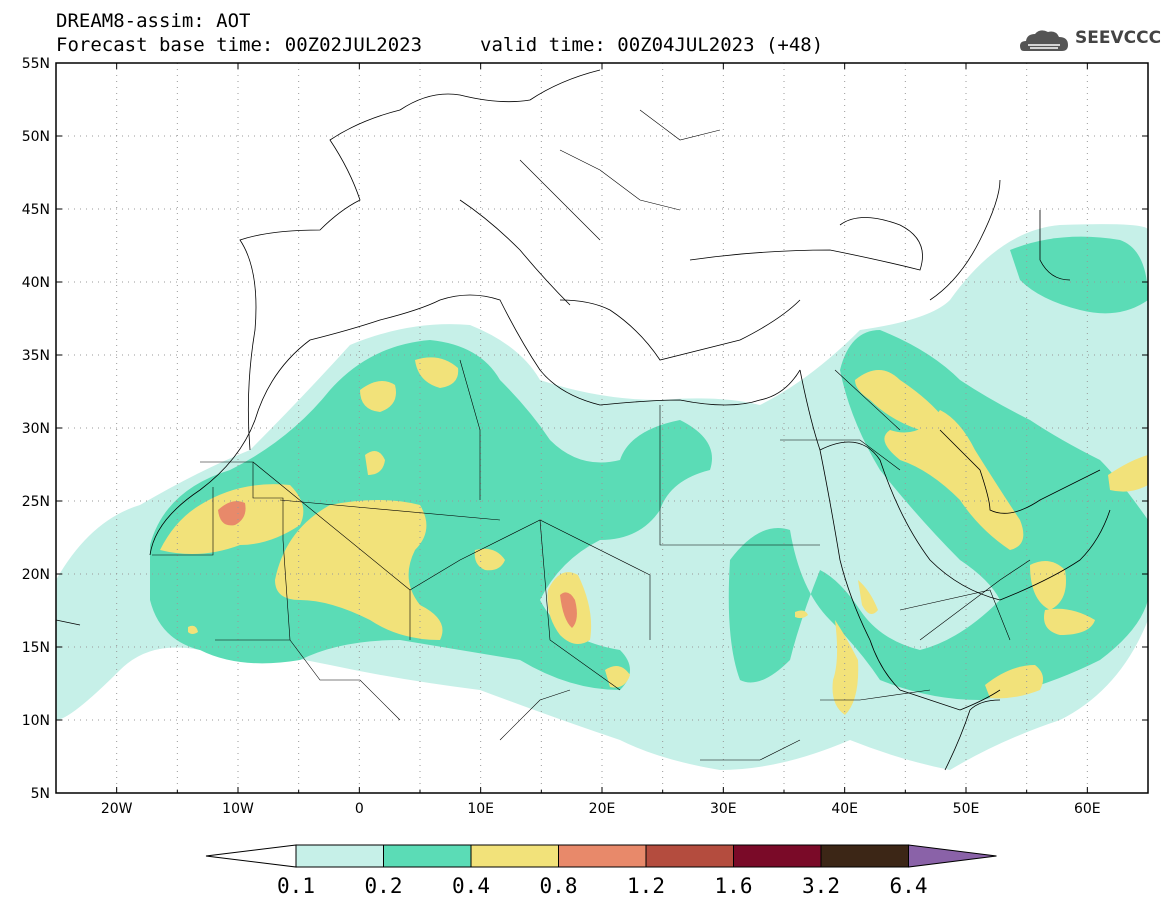 The height and width of the screenshot is (905, 1165). I want to click on lat-tick-label: 15N, so click(36, 648).